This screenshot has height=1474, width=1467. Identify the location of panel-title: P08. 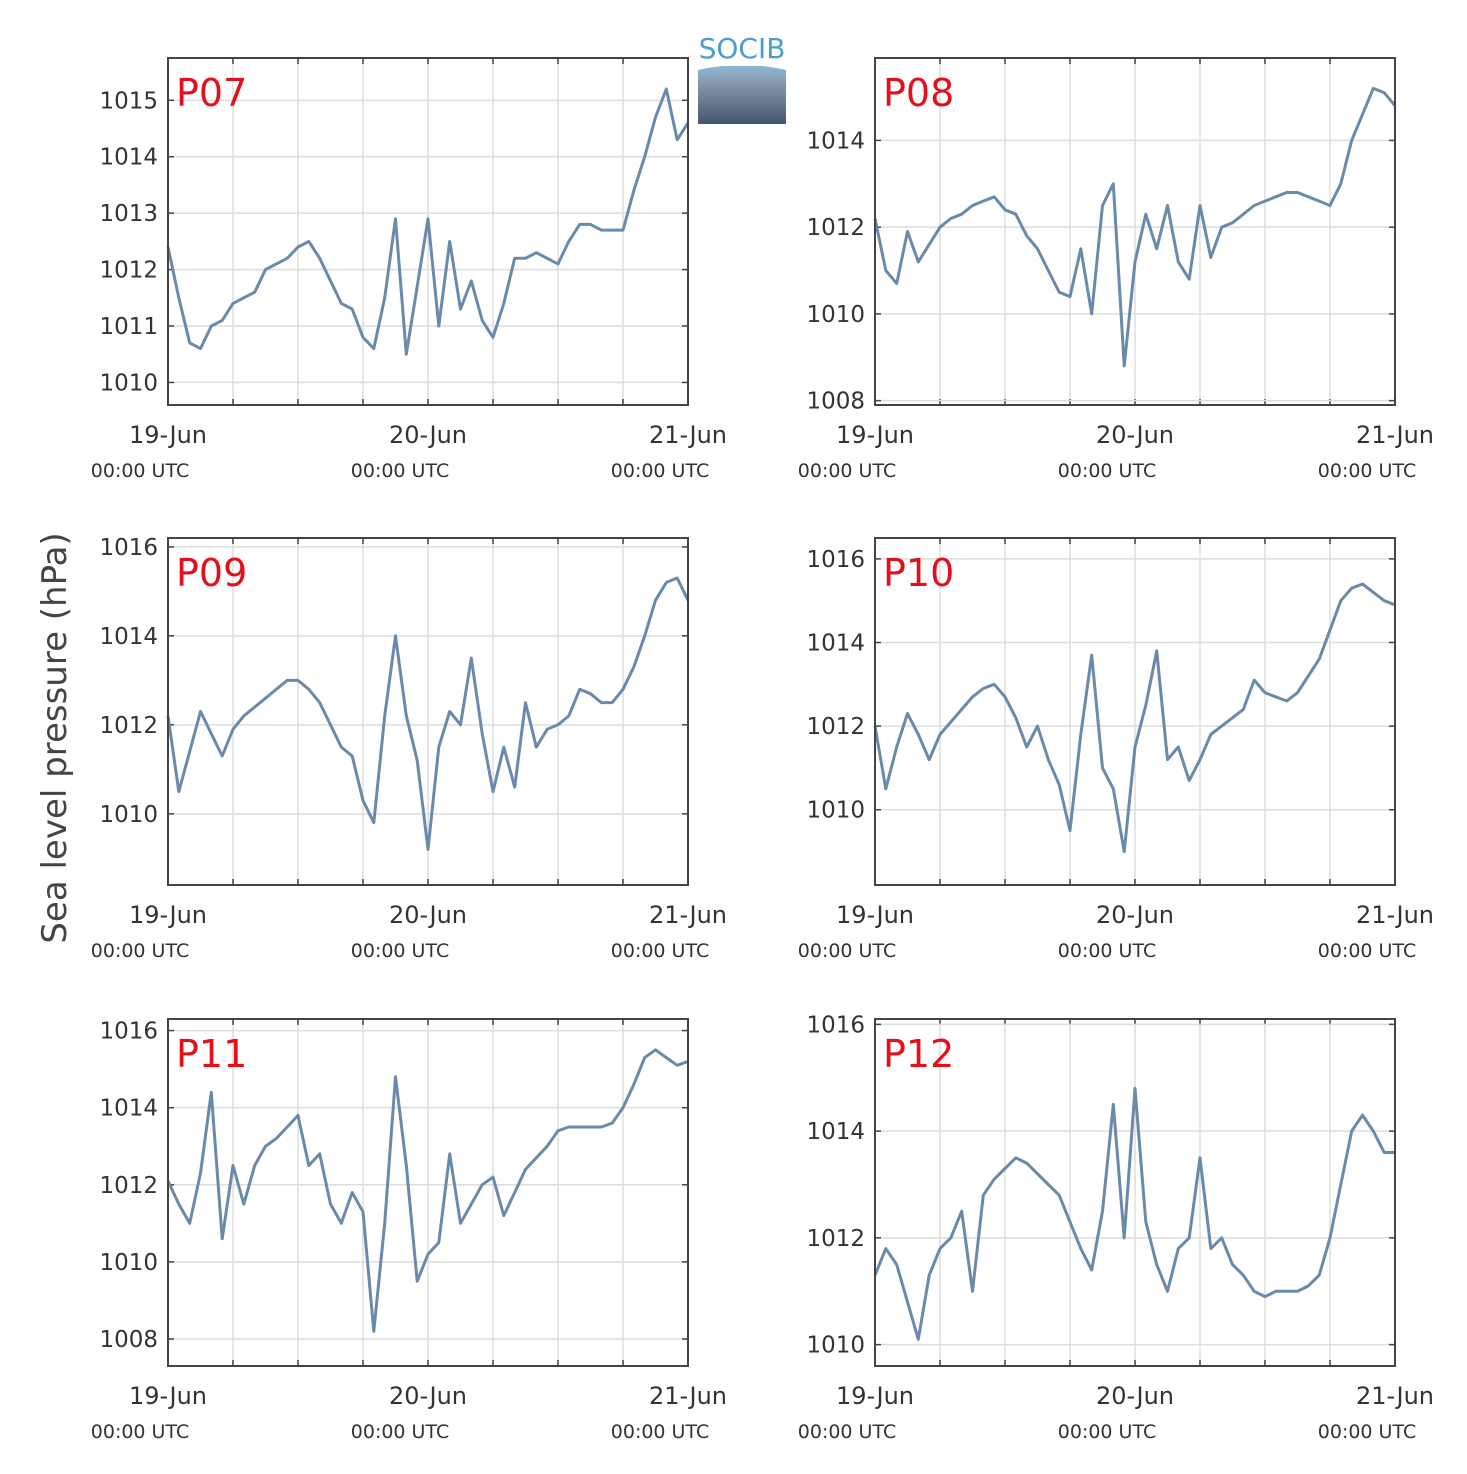
(918, 93).